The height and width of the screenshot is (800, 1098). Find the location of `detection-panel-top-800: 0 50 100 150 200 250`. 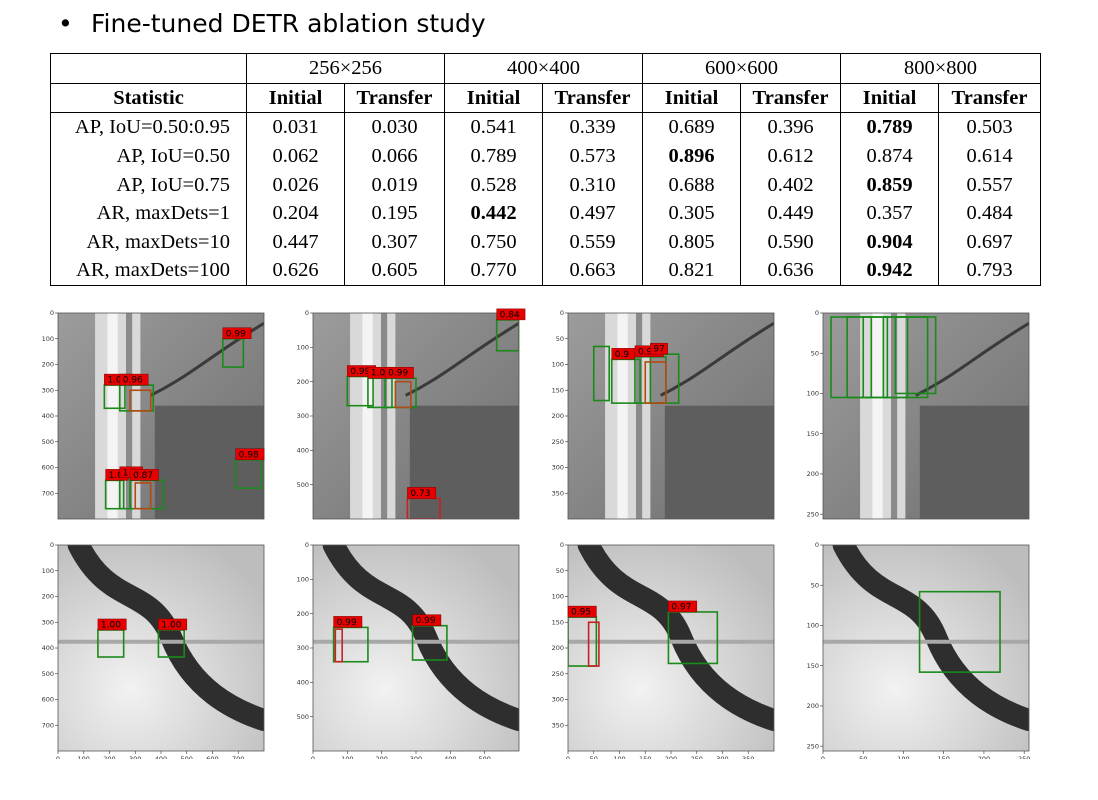

detection-panel-top-800: 0 50 100 150 200 250 is located at coordinates (925, 416).